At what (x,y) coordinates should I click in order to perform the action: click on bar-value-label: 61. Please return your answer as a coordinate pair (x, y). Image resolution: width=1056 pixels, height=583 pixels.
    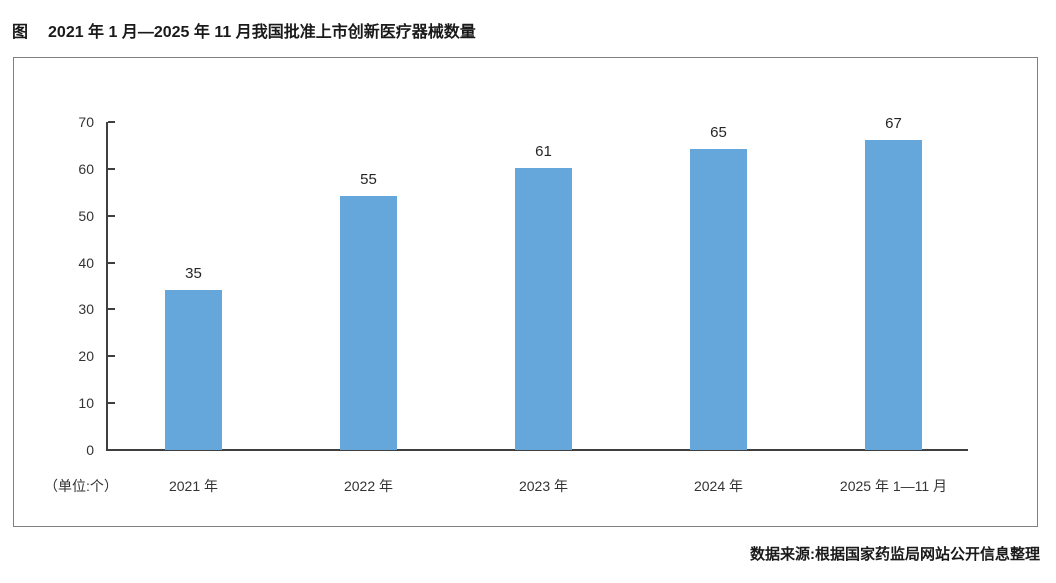
    Looking at the image, I should click on (543, 151).